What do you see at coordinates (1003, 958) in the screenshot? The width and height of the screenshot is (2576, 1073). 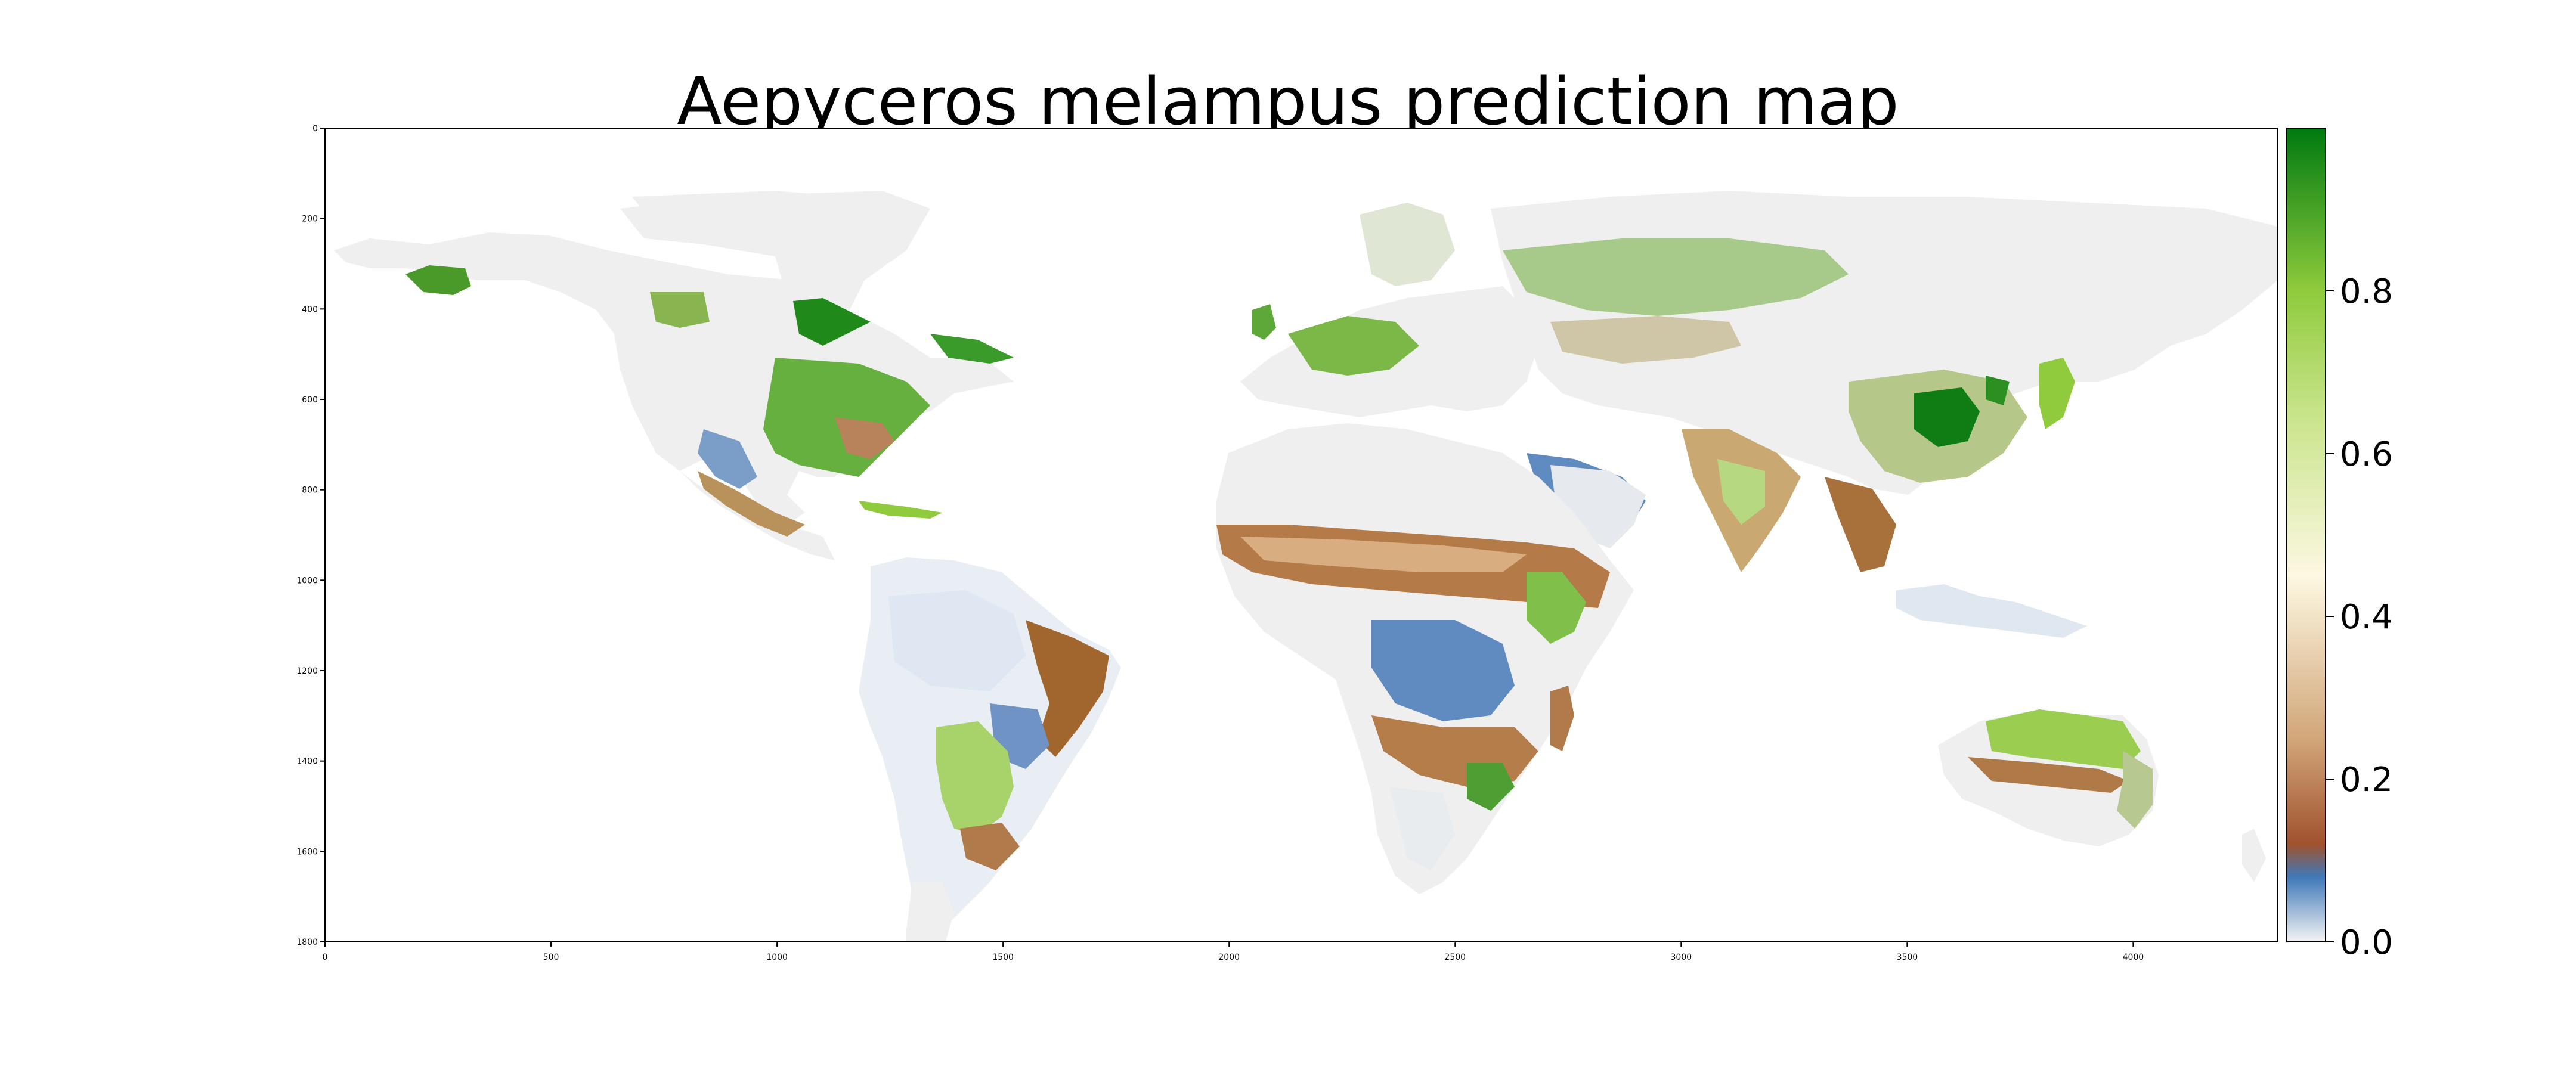 I see `x-tick-label: 1500` at bounding box center [1003, 958].